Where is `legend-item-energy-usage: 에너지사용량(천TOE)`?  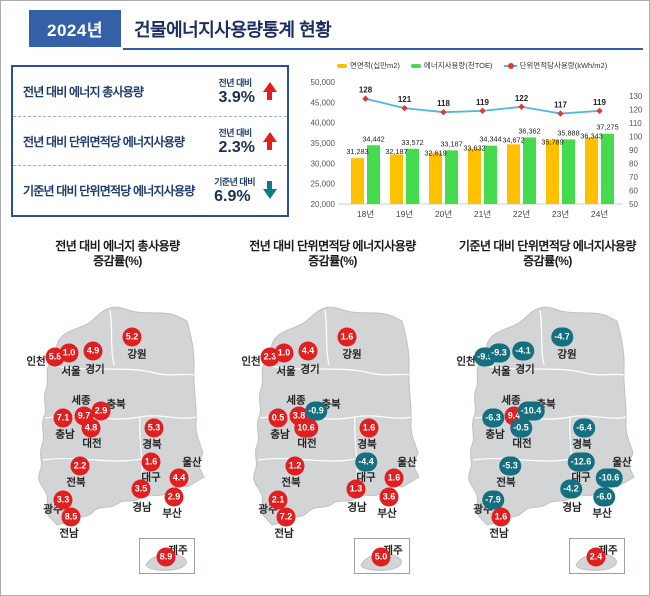 legend-item-energy-usage: 에너지사용량(천TOE) is located at coordinates (451, 65).